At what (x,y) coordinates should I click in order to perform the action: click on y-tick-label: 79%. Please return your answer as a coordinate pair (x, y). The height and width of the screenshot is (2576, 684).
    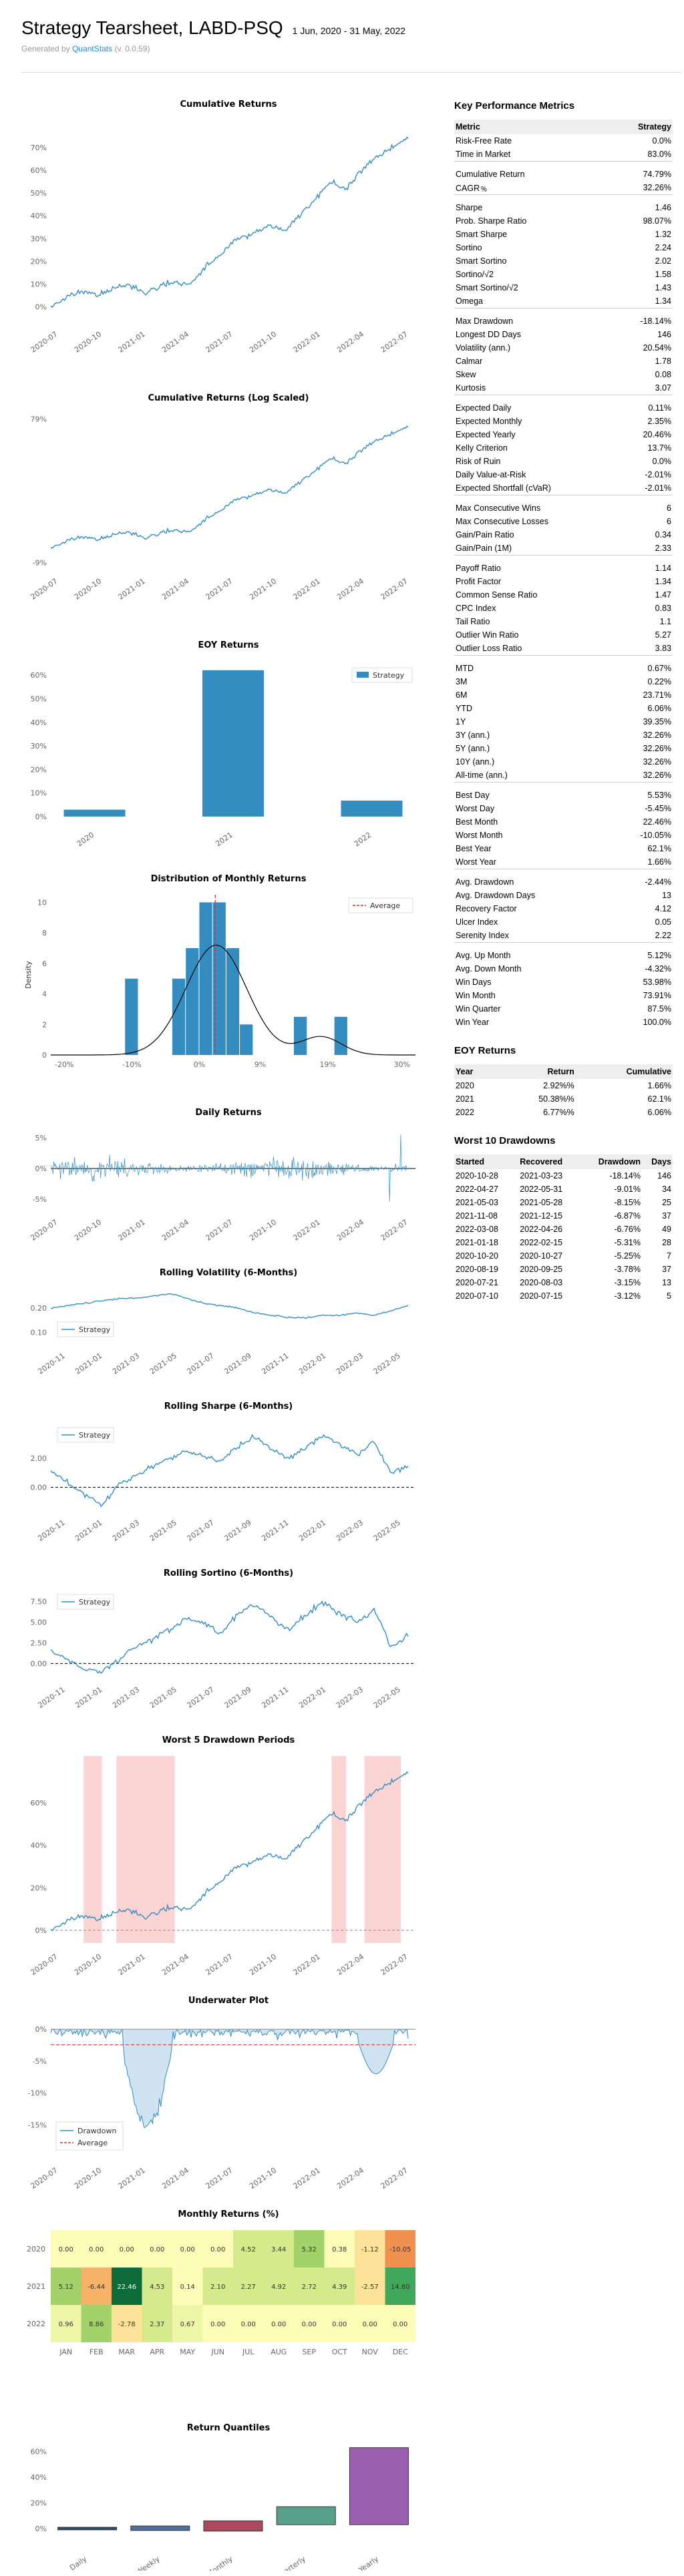
    Looking at the image, I should click on (39, 419).